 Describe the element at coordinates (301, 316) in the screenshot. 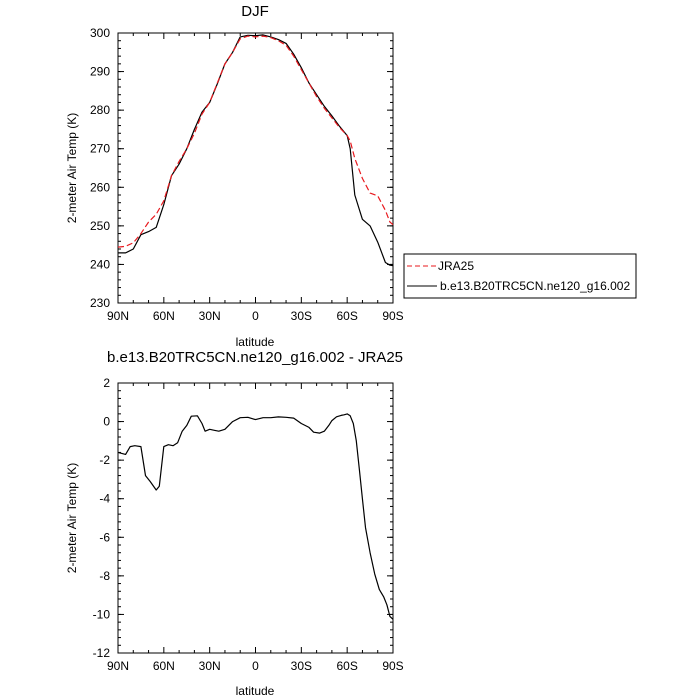

I see `top-x-tick-label: 30S` at that location.